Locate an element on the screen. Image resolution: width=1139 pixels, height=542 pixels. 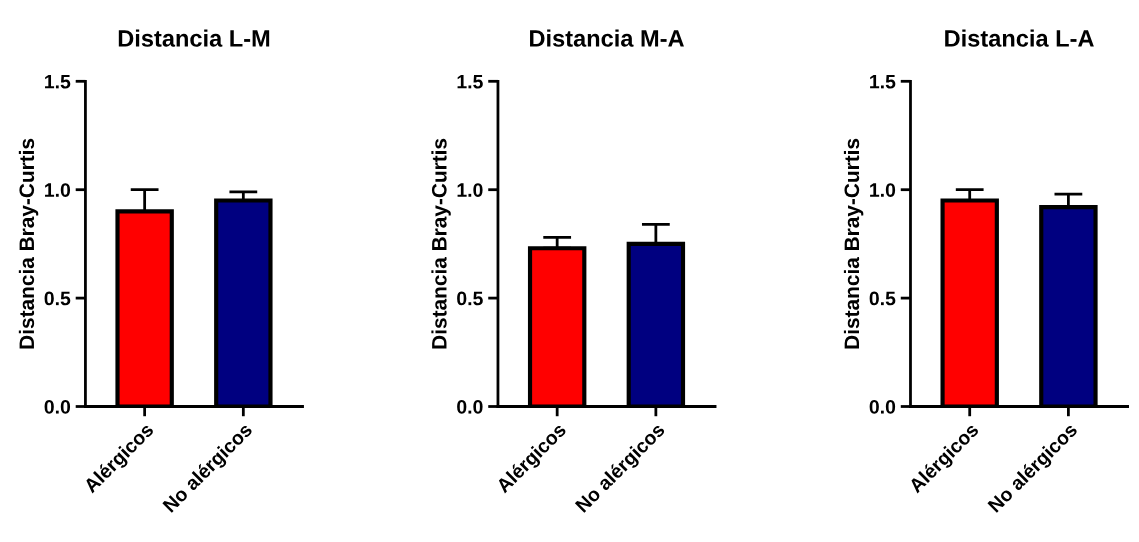
chart-title: Distancia M-A is located at coordinates (607, 38).